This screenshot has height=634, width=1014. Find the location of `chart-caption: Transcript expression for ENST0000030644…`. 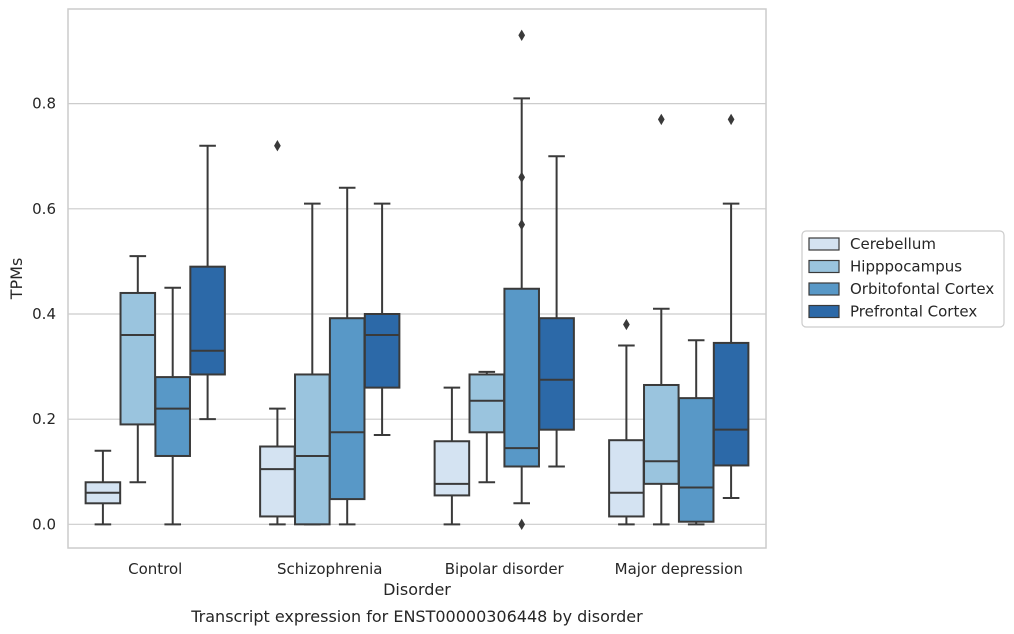

chart-caption: Transcript expression for ENST0000030644… is located at coordinates (416, 616).